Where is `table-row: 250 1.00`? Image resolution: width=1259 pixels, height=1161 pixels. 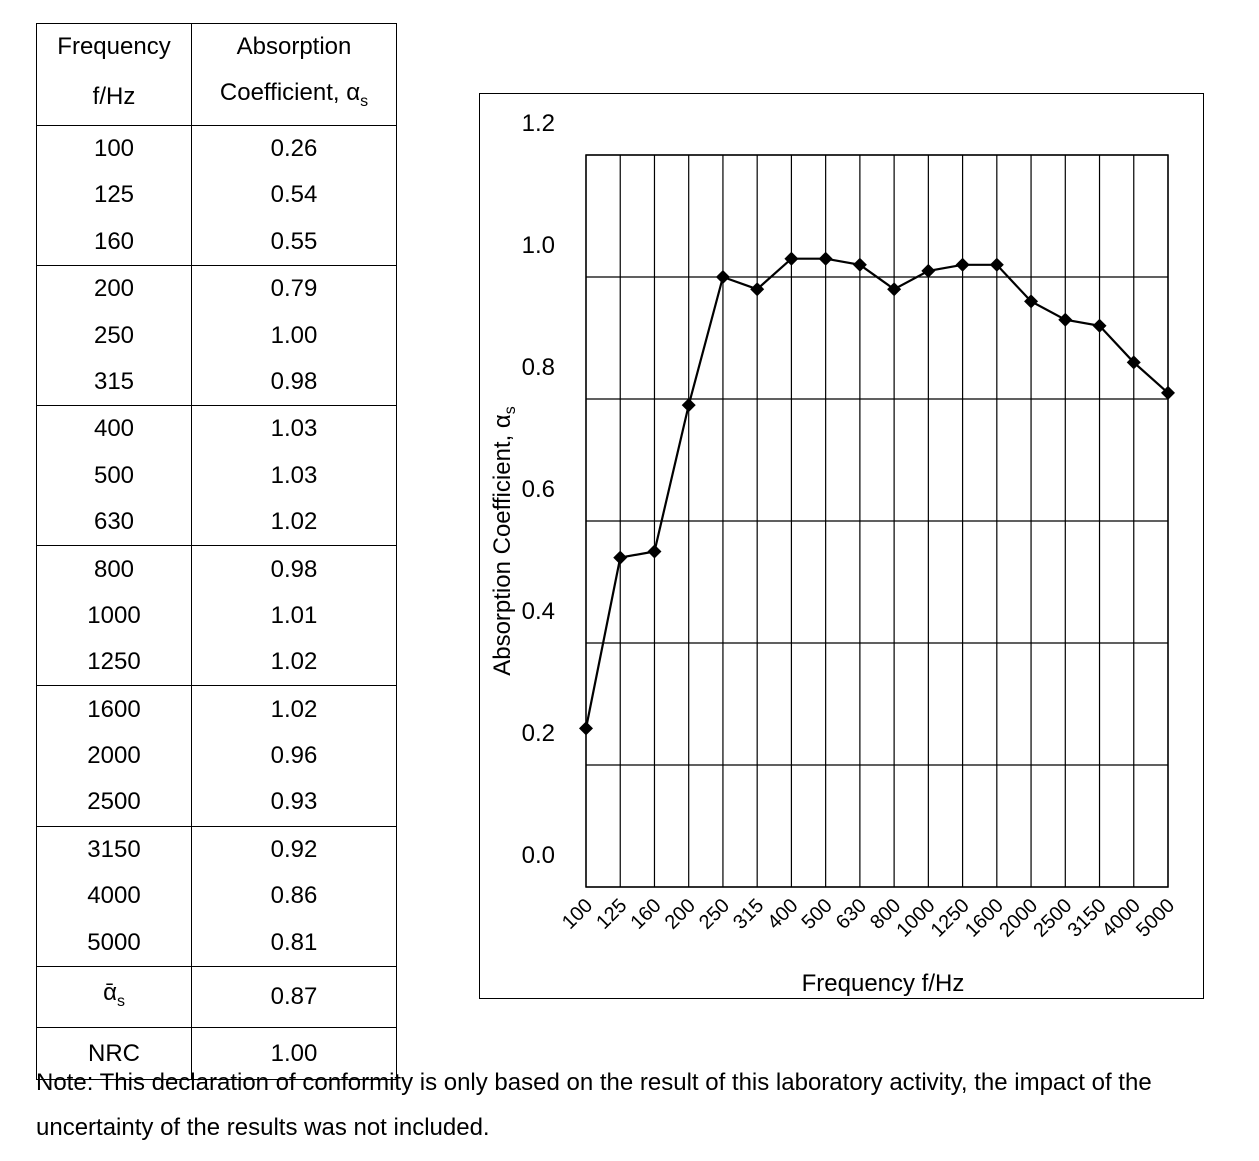
table-row: 250 1.00 is located at coordinates (216, 335).